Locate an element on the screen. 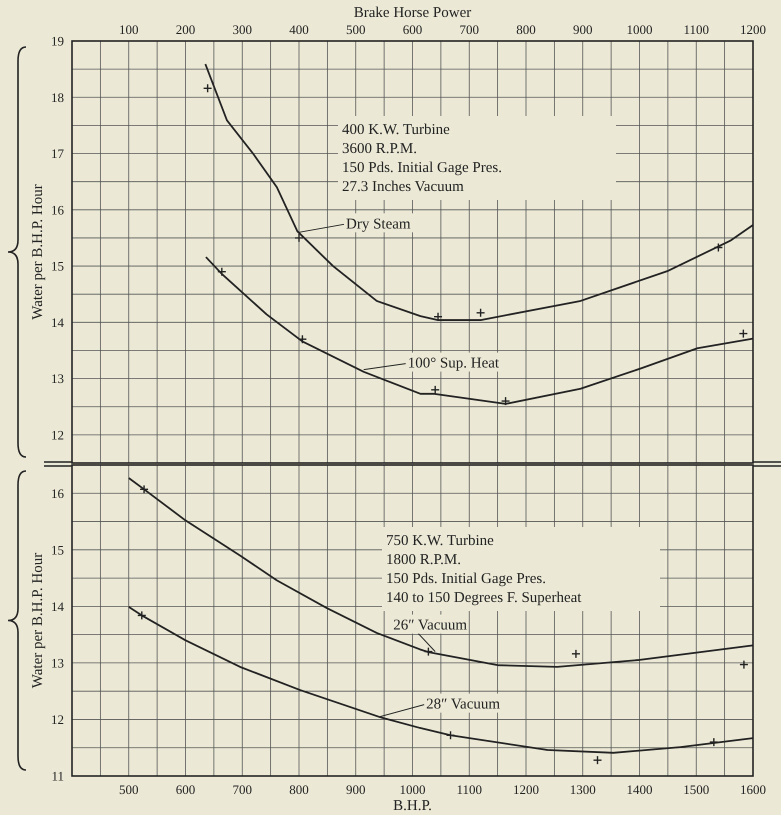  x-tick-label: 100 is located at coordinates (128, 29).